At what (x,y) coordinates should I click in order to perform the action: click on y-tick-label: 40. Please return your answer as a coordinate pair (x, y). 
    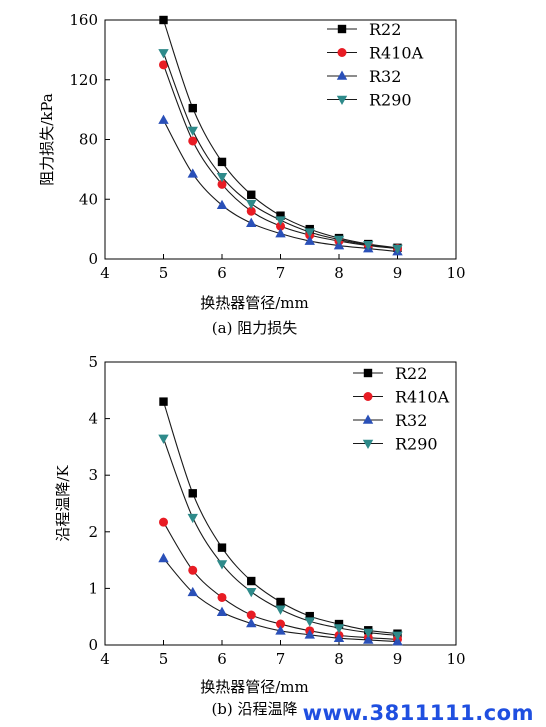
    Looking at the image, I should click on (88, 199).